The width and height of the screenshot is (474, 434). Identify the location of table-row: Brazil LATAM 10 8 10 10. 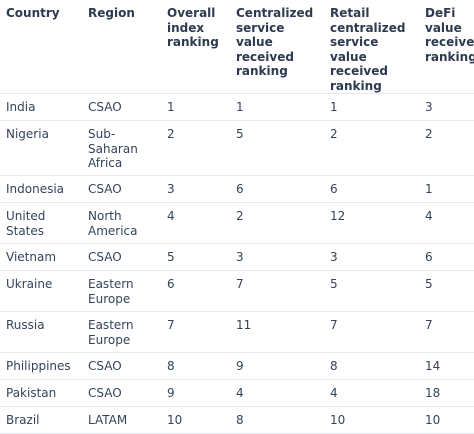
(237, 420).